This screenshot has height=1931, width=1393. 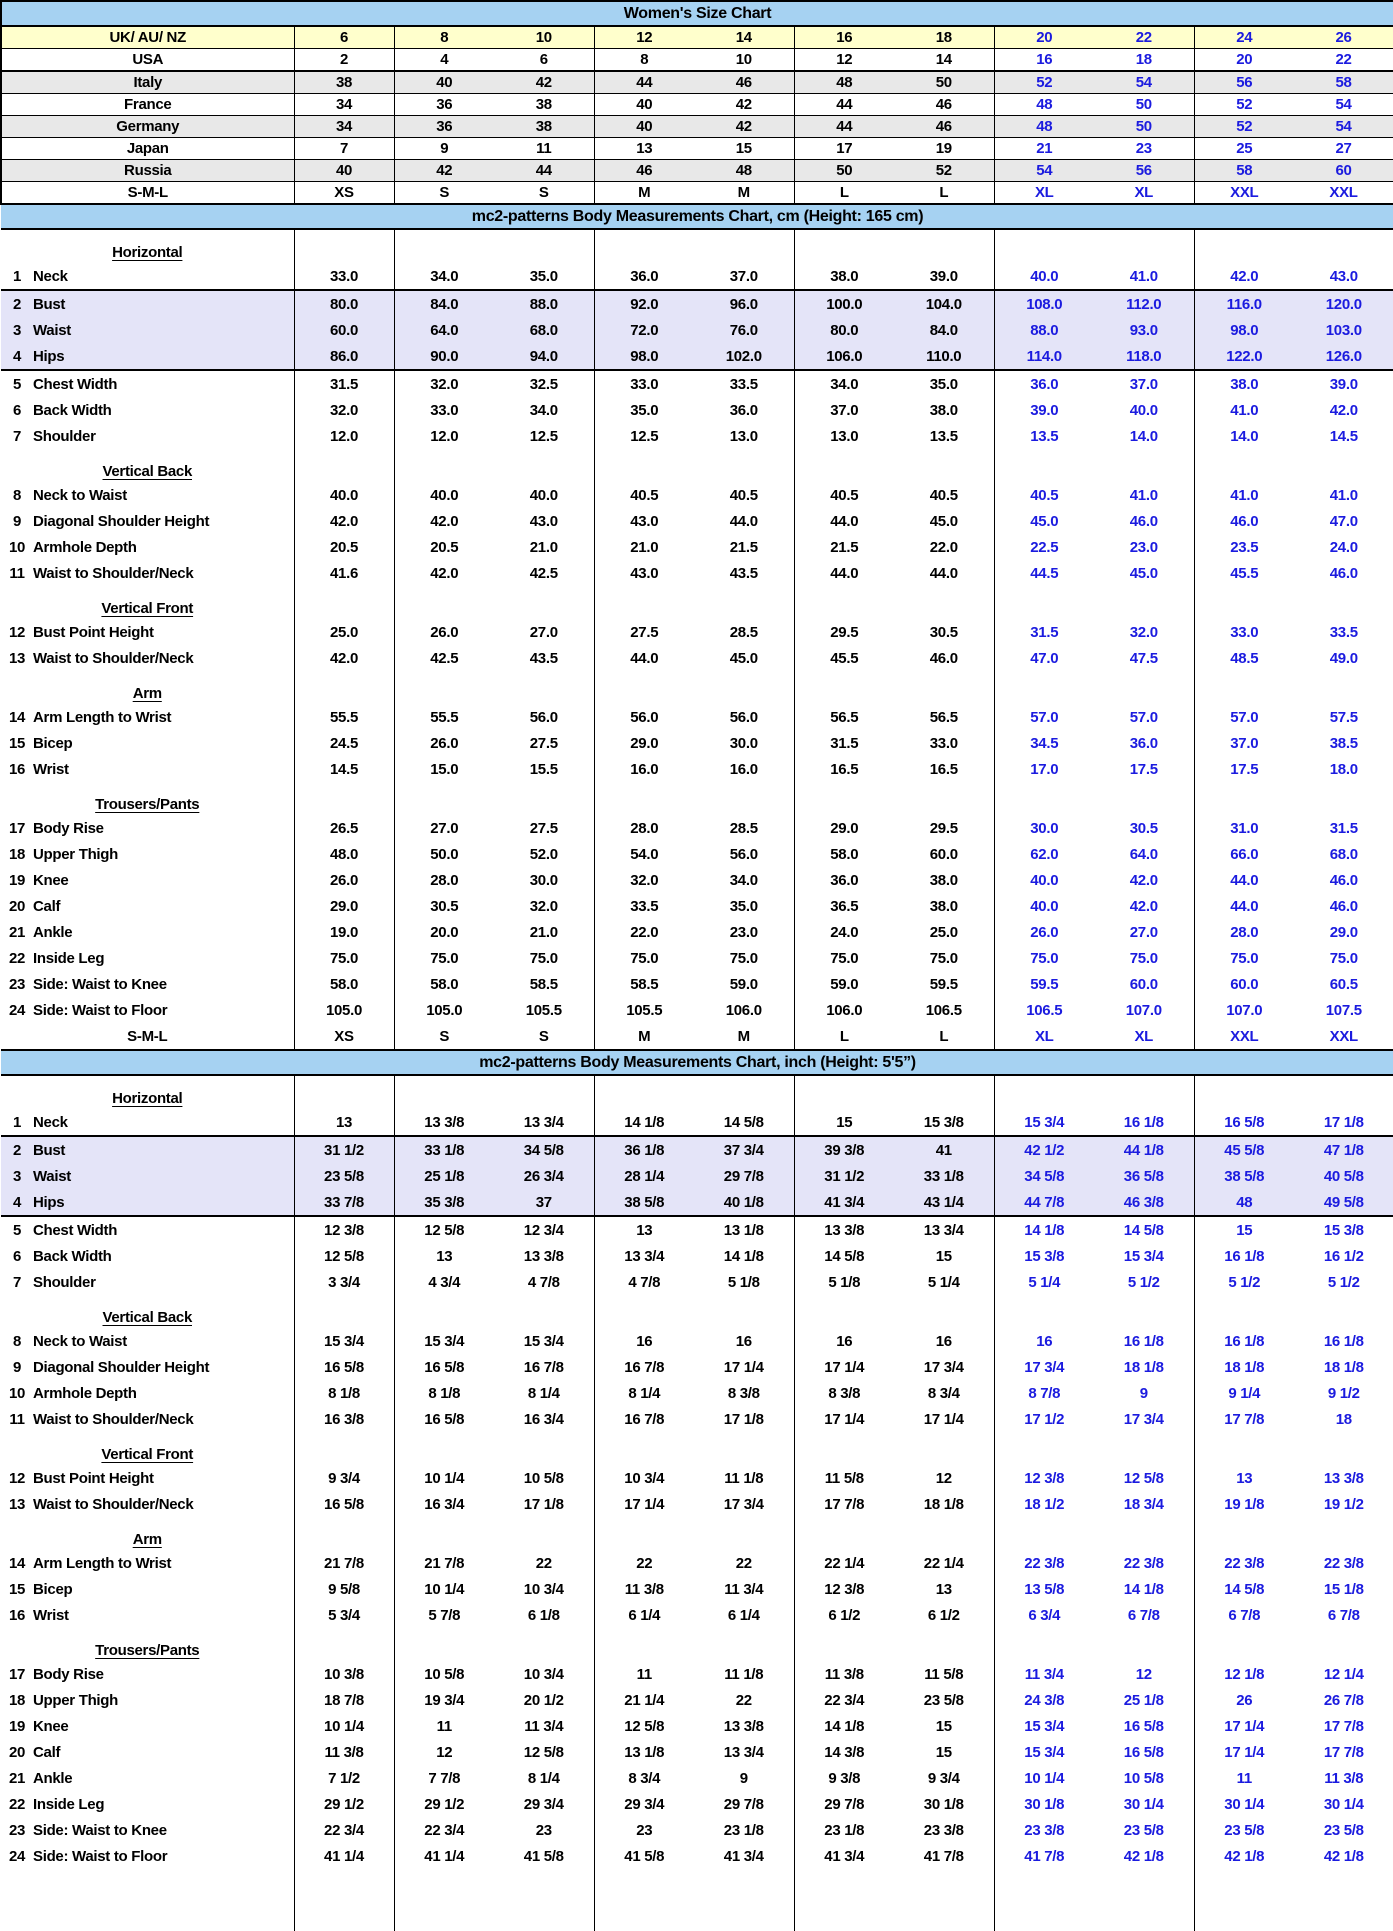 What do you see at coordinates (444, 82) in the screenshot?
I see `value-cell: 40` at bounding box center [444, 82].